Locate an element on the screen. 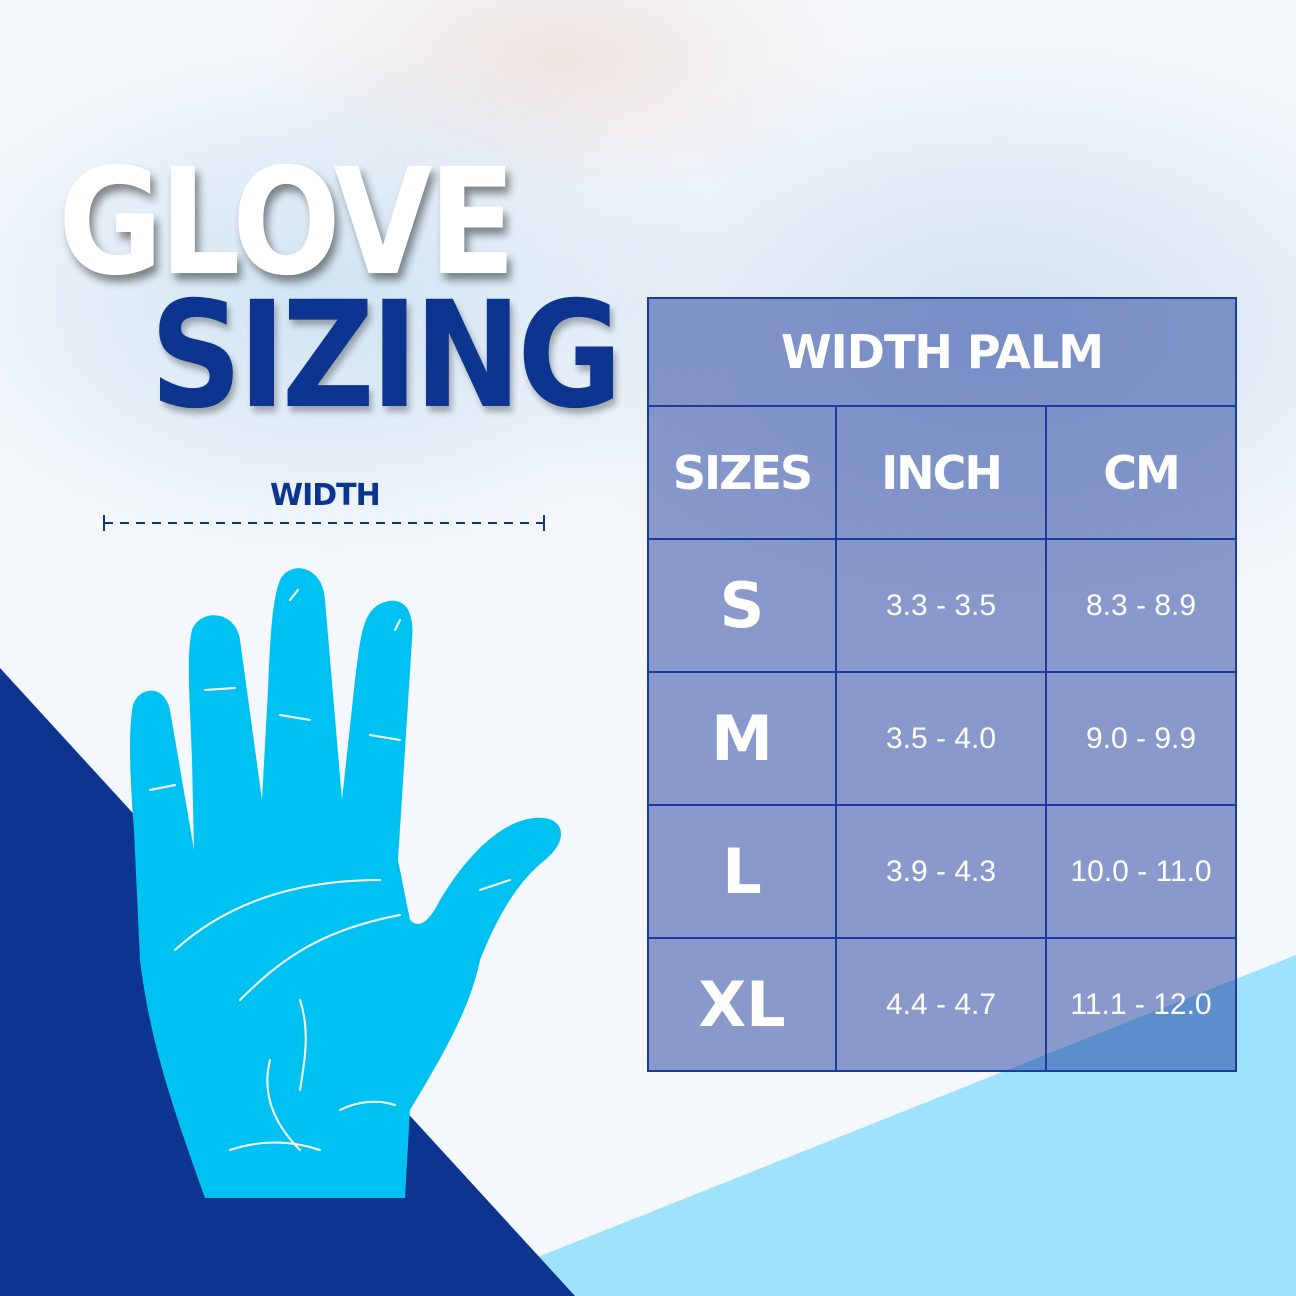 The width and height of the screenshot is (1296, 1296). table-row: M 3.5 - 4.0 9.0 - 9.9 is located at coordinates (942, 738).